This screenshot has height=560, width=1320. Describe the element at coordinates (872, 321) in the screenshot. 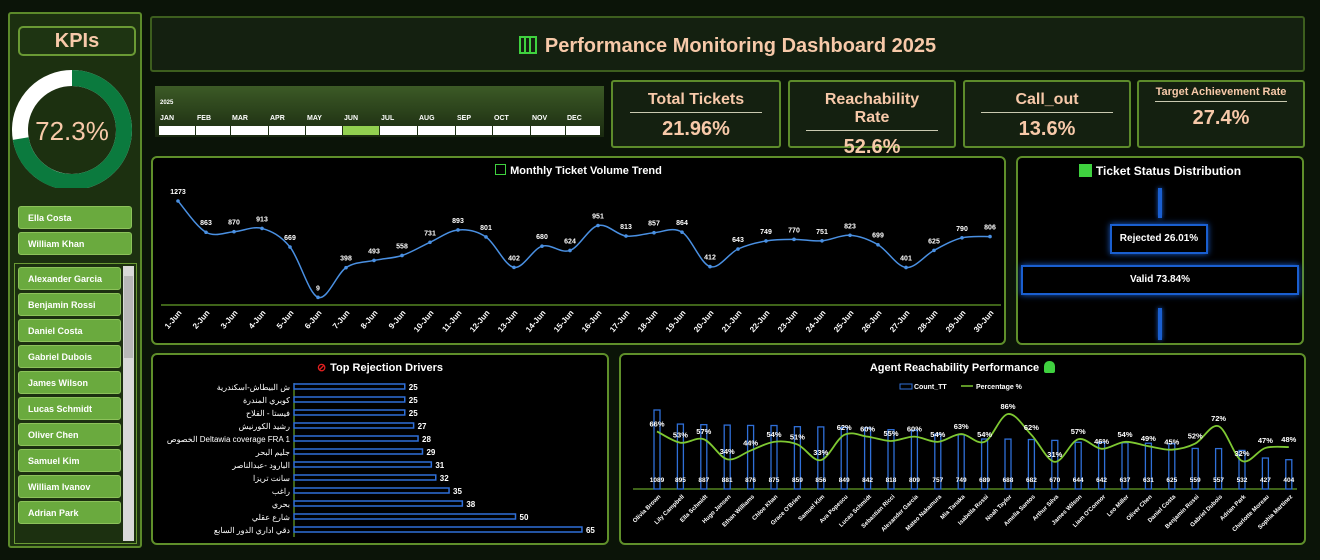

I see `x-tick-label: 26-Jun` at that location.